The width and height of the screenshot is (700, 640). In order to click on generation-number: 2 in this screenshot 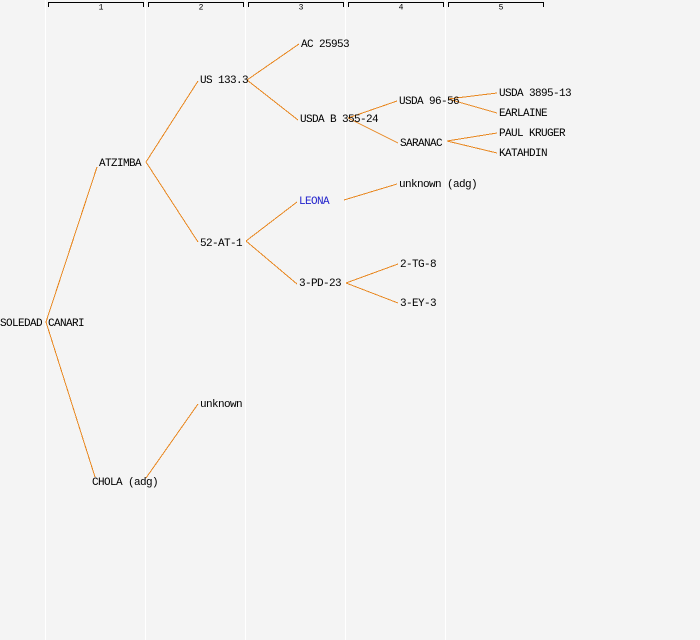, I will do `click(201, 8)`.